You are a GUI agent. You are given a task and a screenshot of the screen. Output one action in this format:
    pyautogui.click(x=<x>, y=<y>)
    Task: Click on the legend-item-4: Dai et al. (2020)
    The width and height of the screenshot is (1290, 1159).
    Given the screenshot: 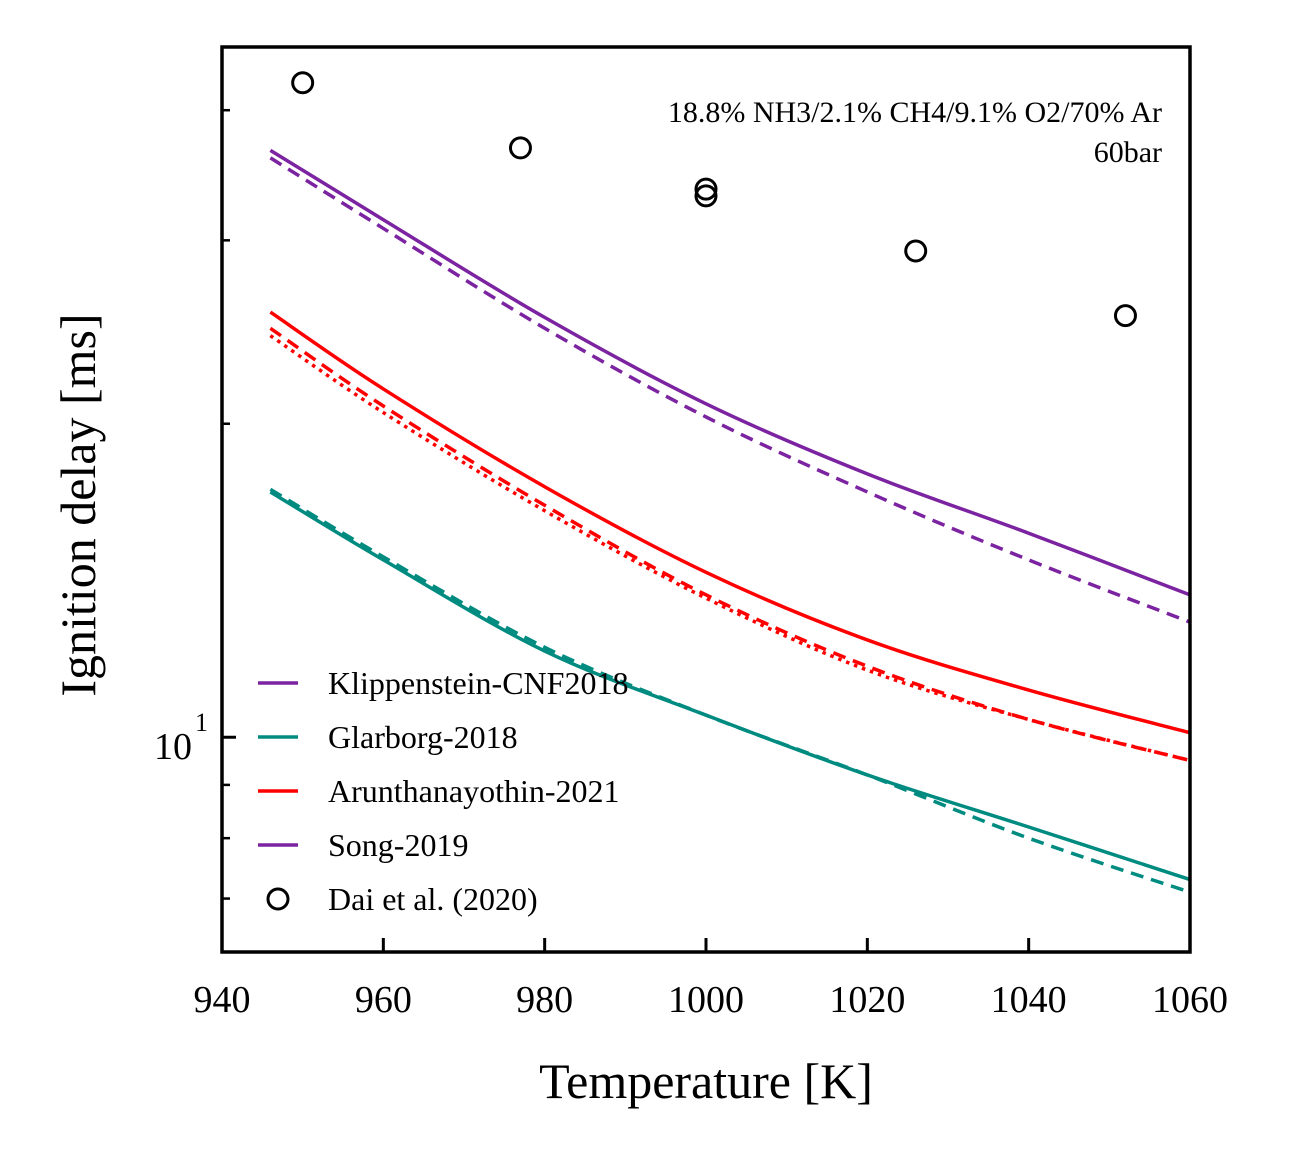 What is the action you would take?
    pyautogui.click(x=402, y=899)
    